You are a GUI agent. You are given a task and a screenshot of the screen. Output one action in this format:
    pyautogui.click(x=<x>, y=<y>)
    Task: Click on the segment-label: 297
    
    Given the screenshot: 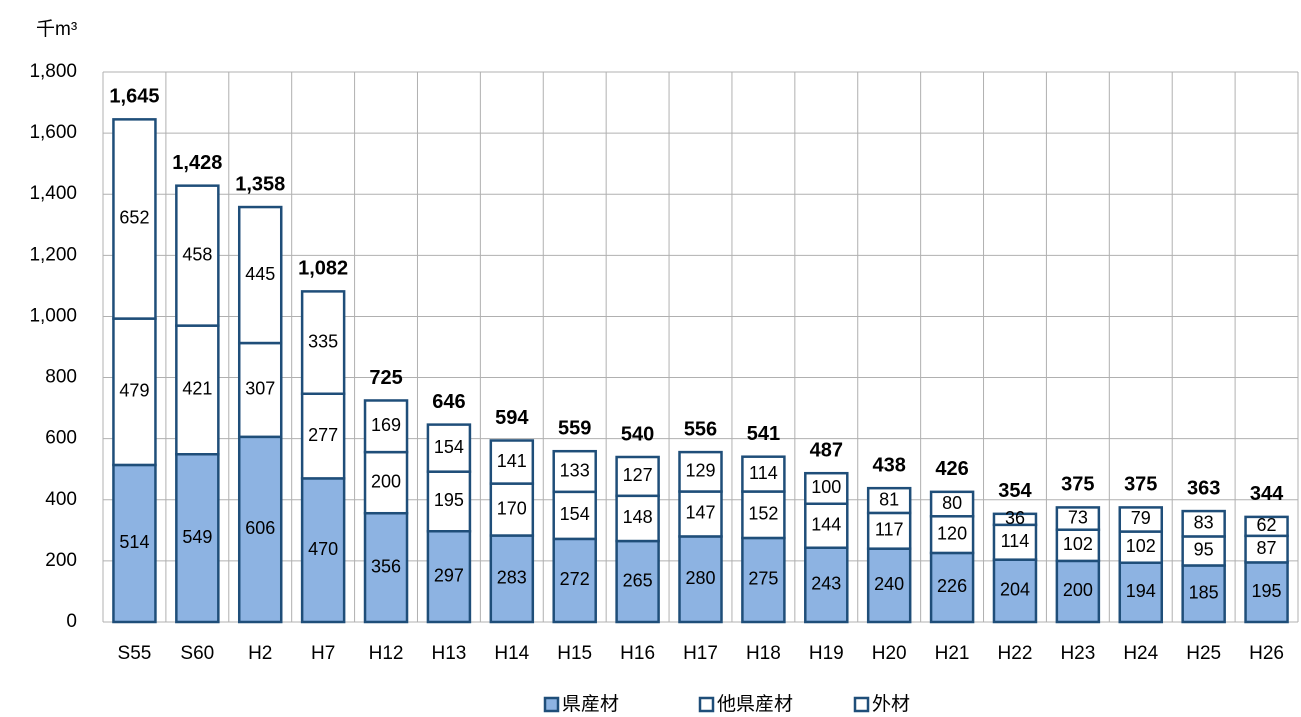 What is the action you would take?
    pyautogui.click(x=449, y=575)
    